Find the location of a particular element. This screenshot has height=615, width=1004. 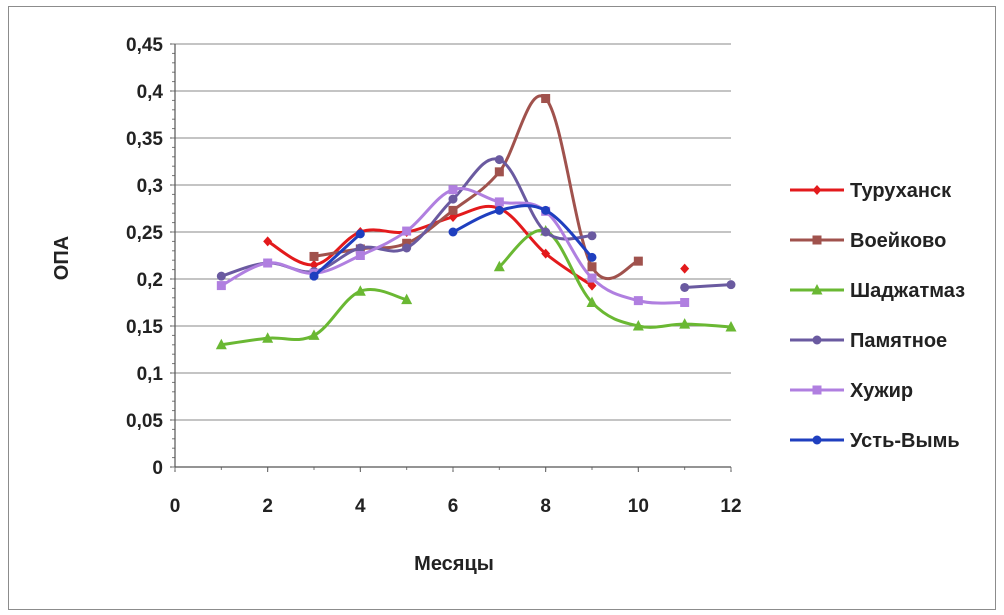

legend-item: Усть-Вымь is located at coordinates (875, 441).